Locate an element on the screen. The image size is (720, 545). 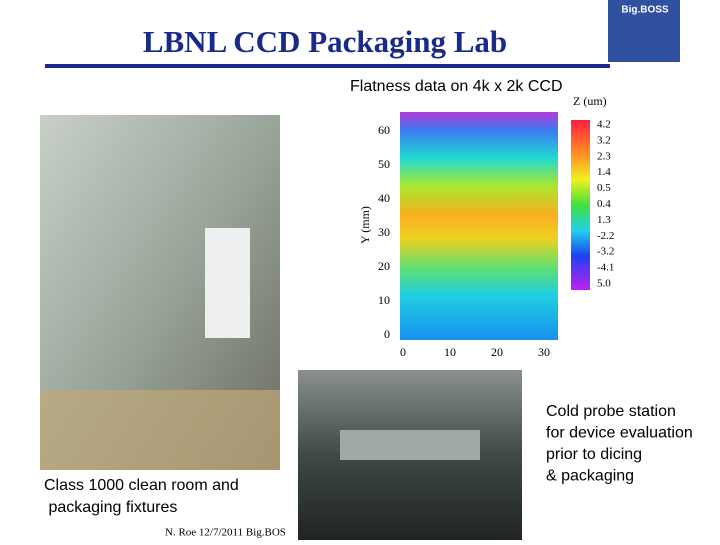
colorbar-label: 5.0 is located at coordinates (604, 284).